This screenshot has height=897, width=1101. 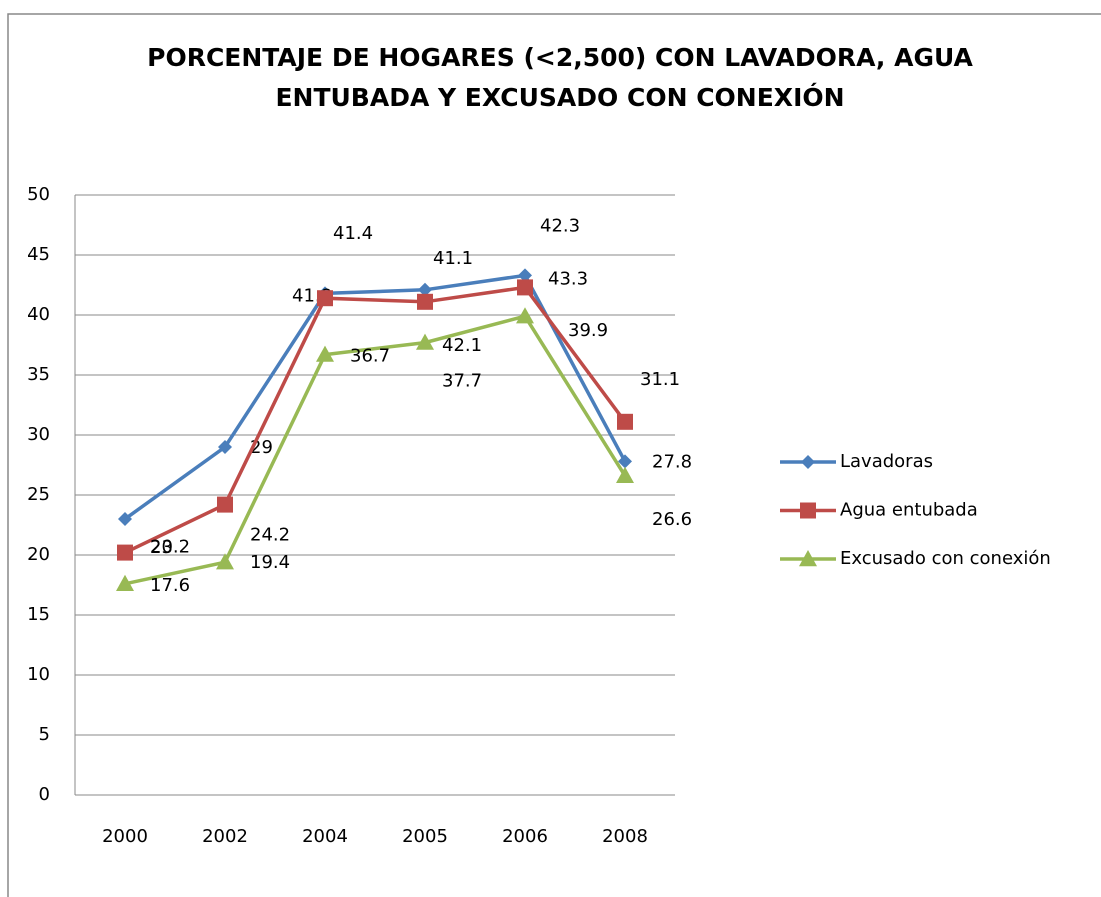 I want to click on data-label: 43.3, so click(x=568, y=278).